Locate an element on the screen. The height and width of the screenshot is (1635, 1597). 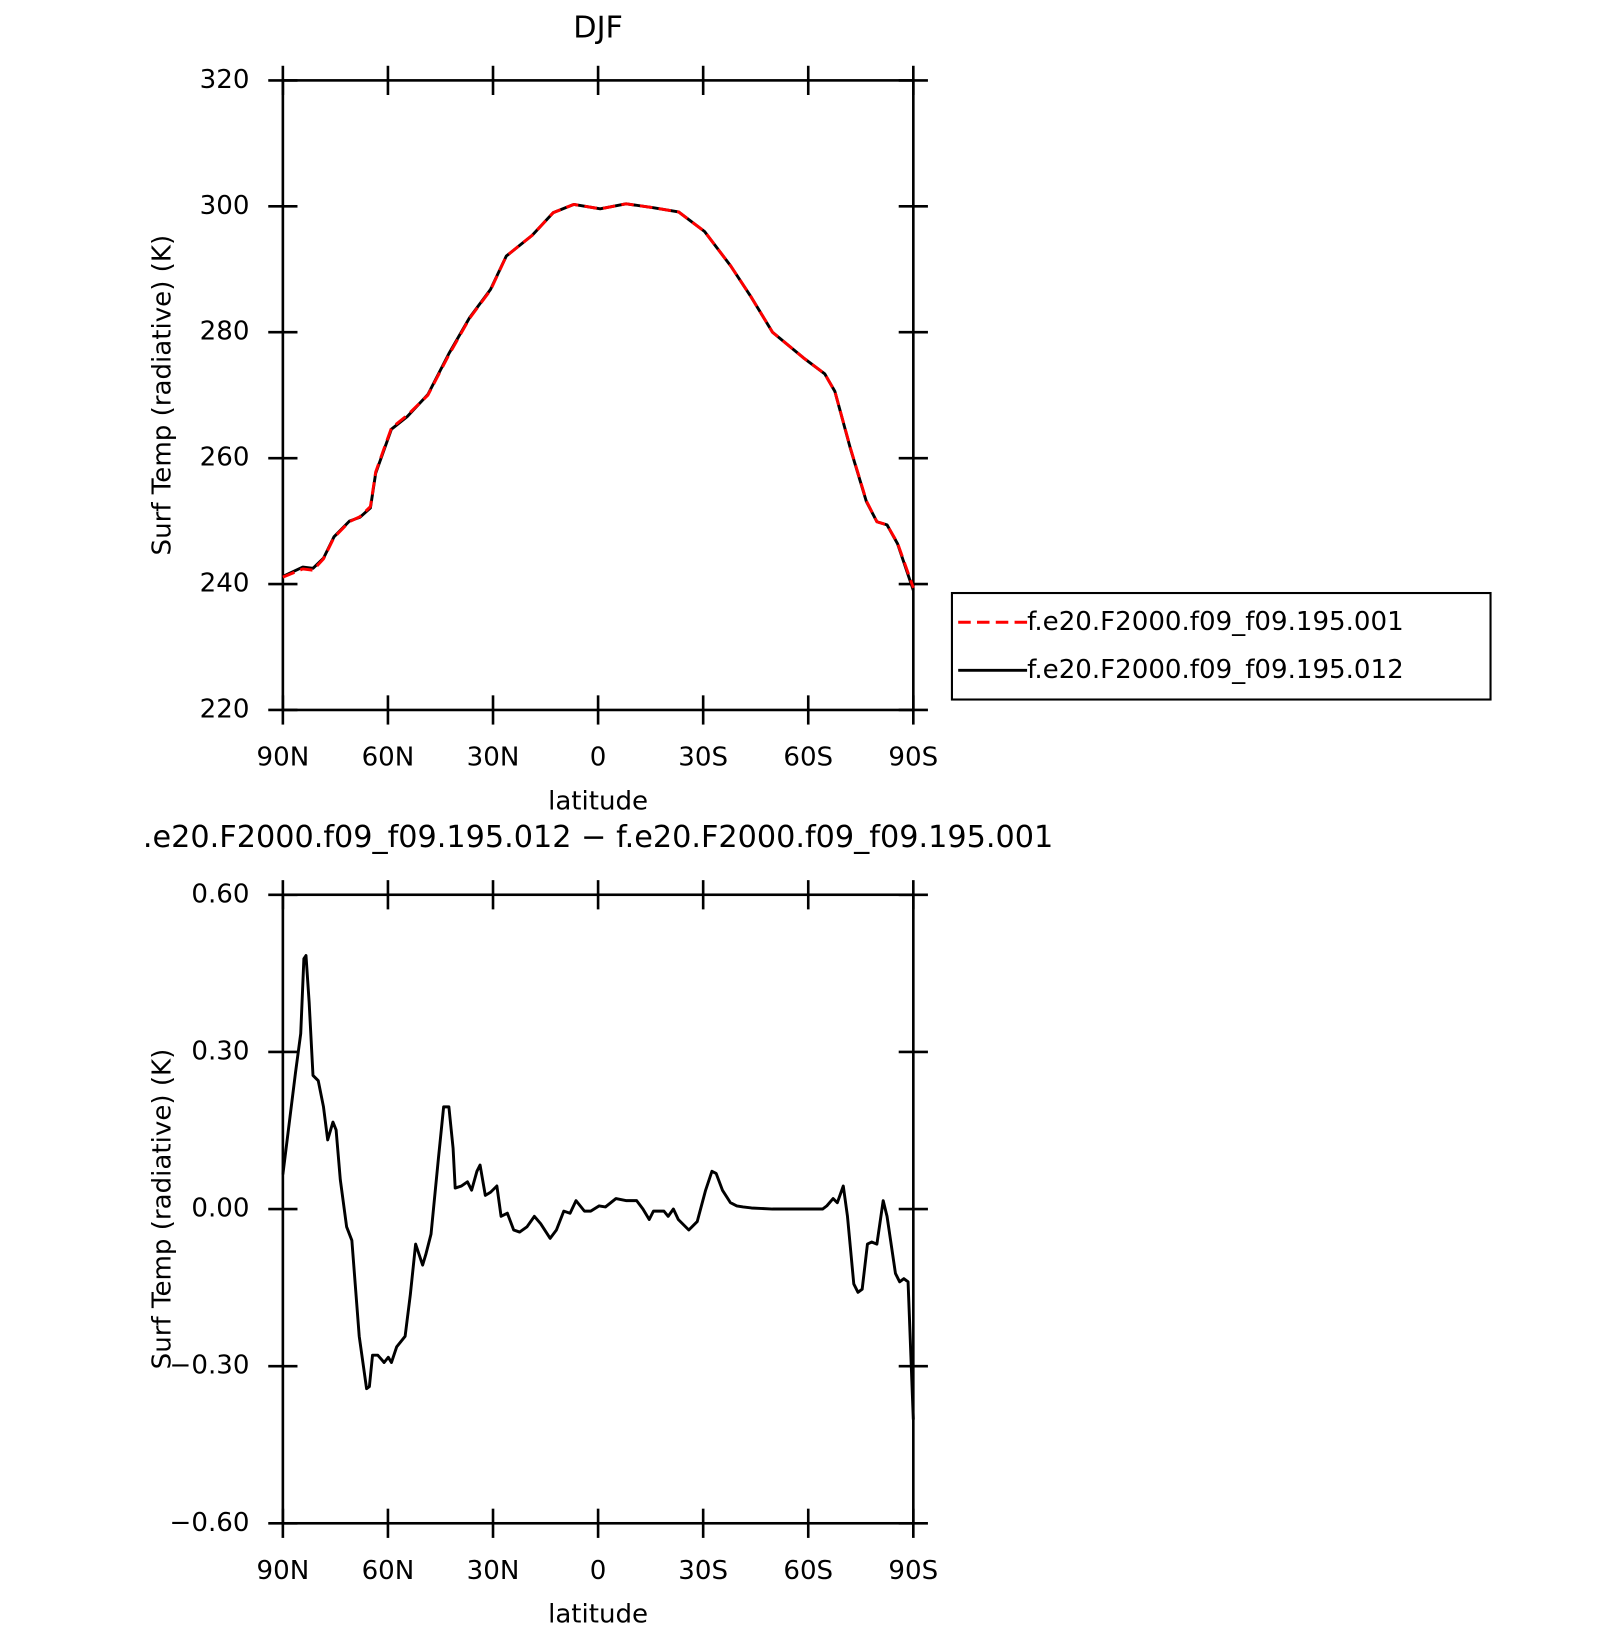
y-tick-label: −0.60 is located at coordinates (210, 1523).